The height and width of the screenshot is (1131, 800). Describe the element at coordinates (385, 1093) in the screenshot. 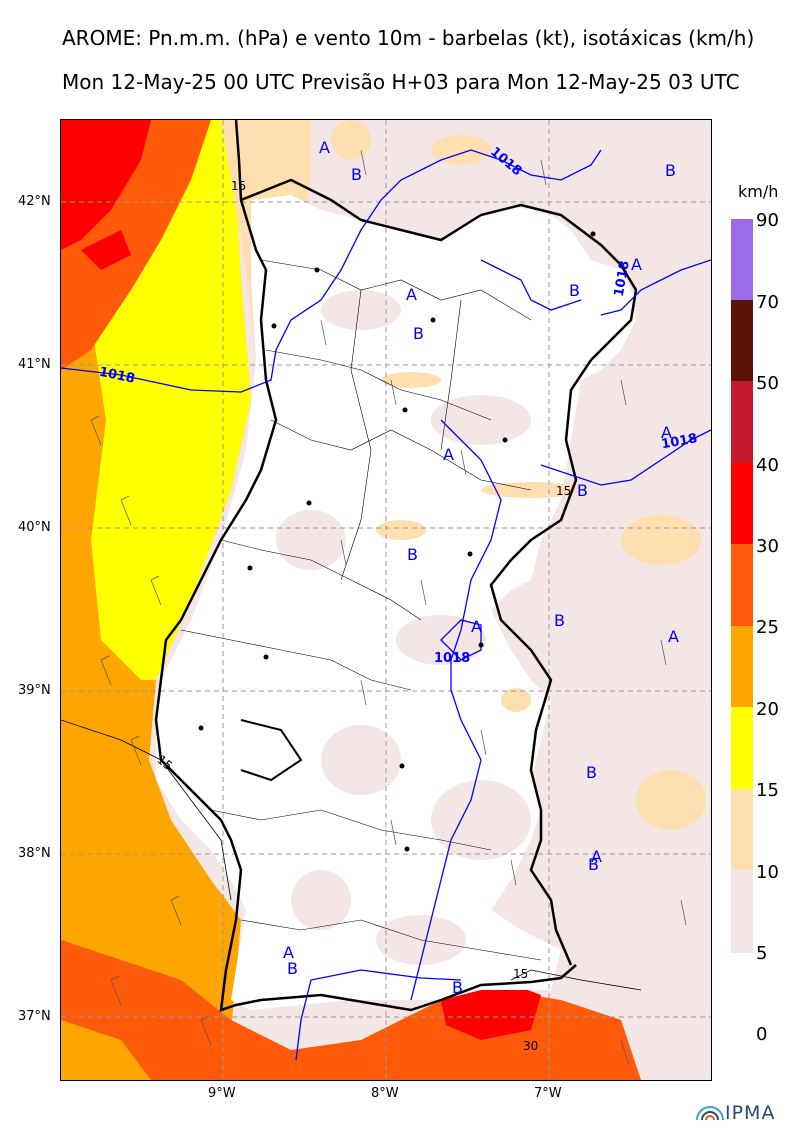

I see `lon-label: 8°W` at that location.